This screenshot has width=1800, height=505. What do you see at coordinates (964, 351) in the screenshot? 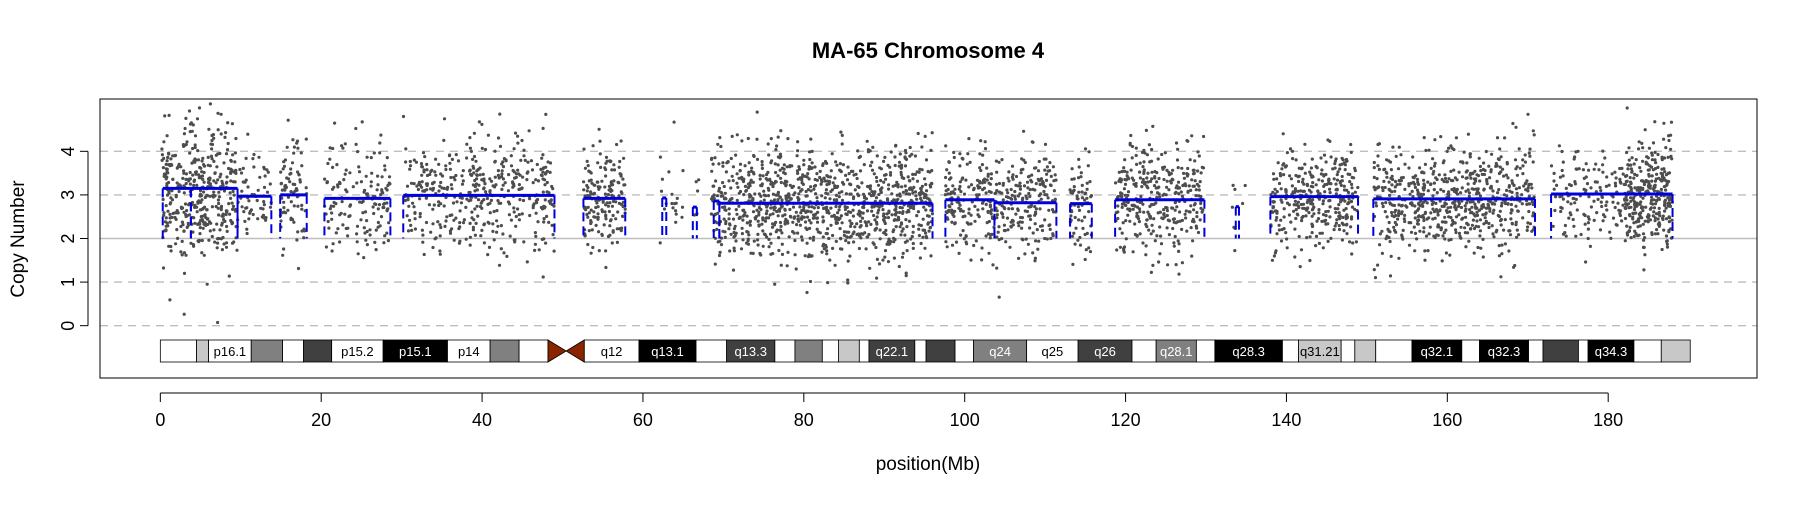
I see `band-rect` at bounding box center [964, 351].